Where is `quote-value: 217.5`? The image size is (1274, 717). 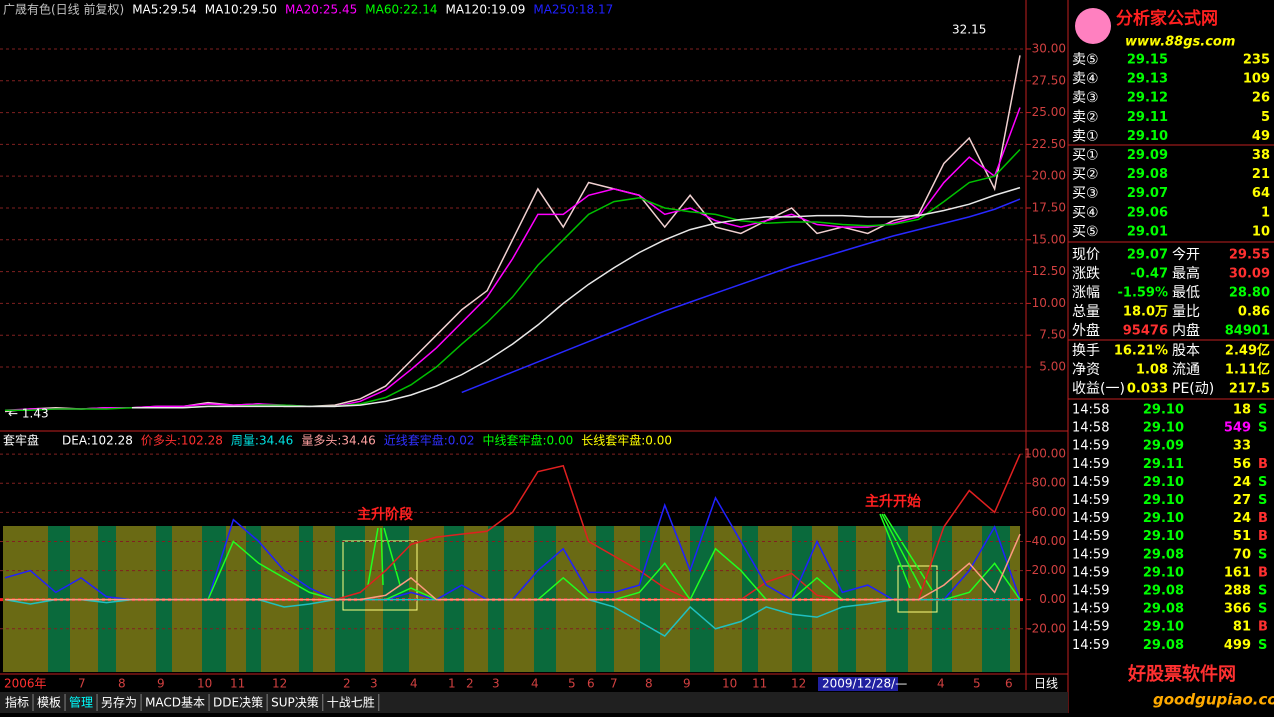 quote-value: 217.5 is located at coordinates (1249, 389).